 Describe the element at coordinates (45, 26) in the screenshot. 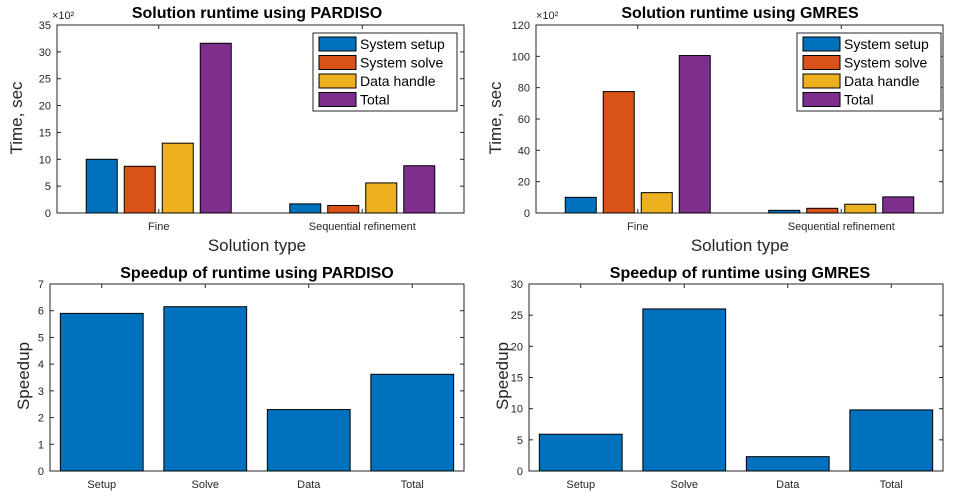

I see `y-tick-label: 35` at that location.